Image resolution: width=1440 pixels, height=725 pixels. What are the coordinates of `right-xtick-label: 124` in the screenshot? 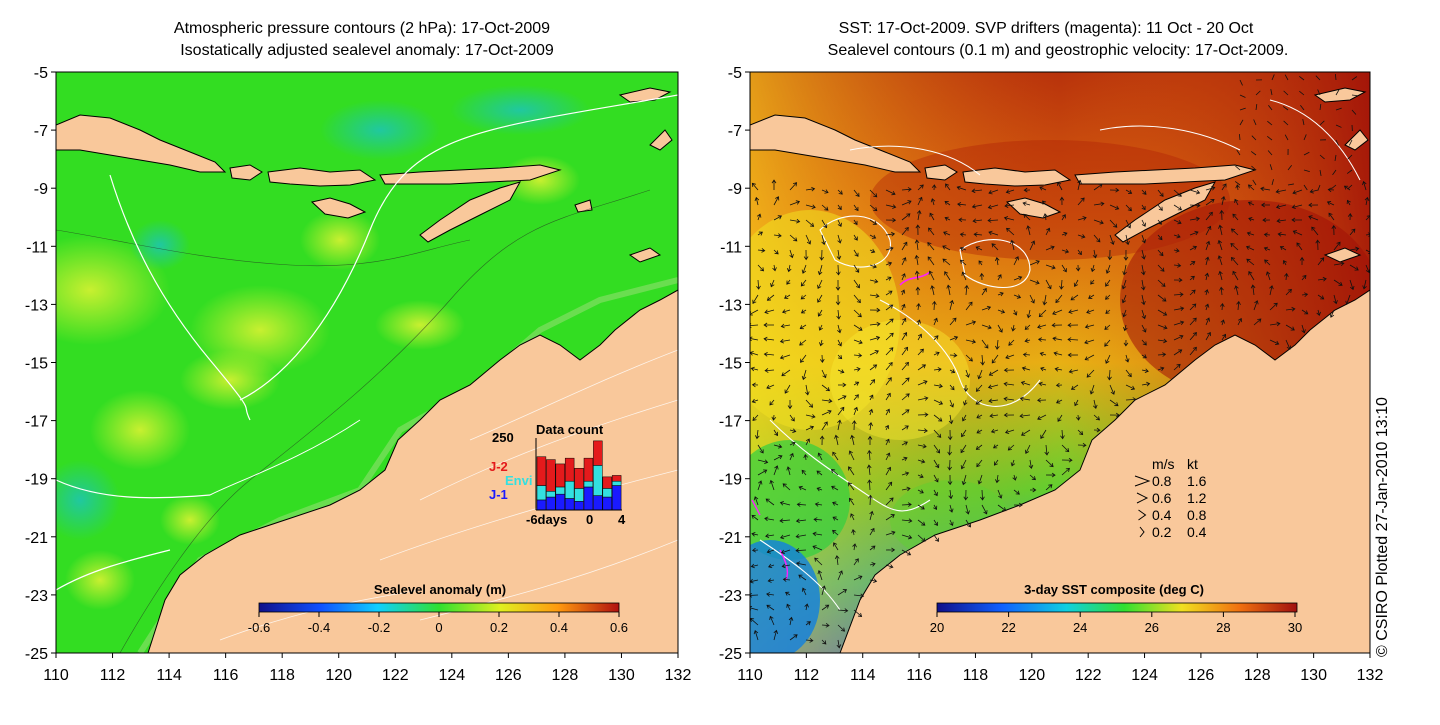 It's located at (1144, 675).